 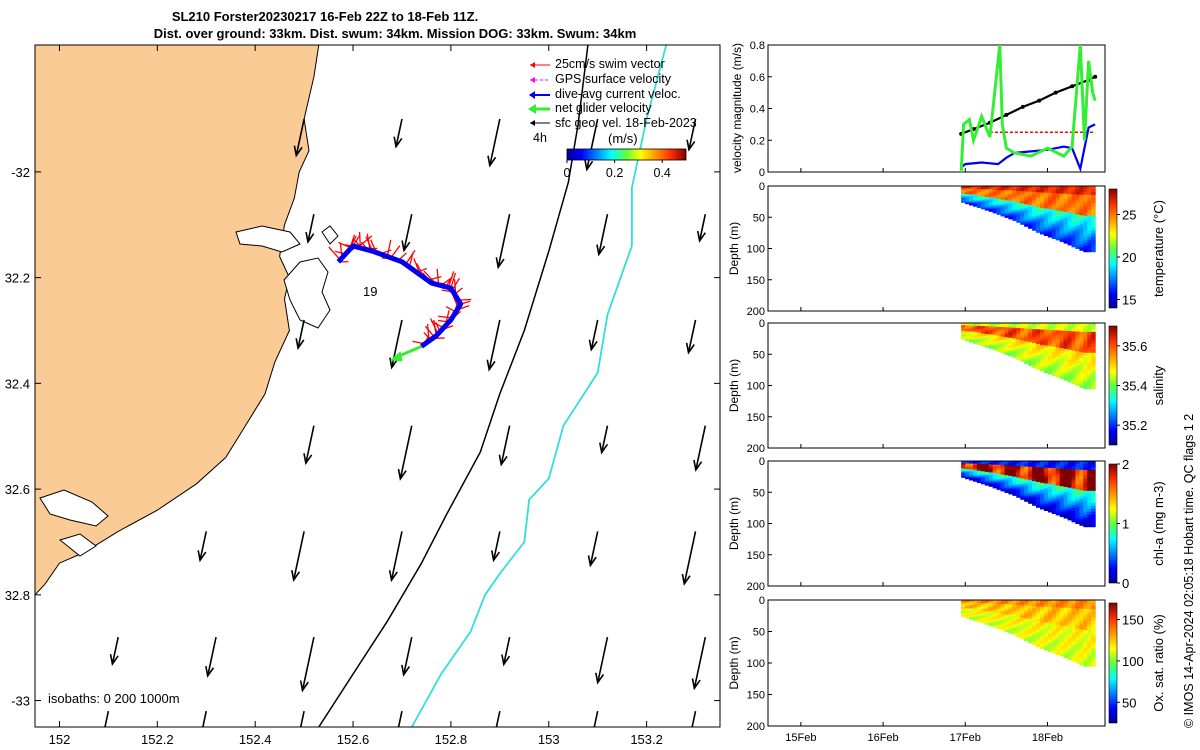 I want to click on swim-vector, so click(x=453, y=280).